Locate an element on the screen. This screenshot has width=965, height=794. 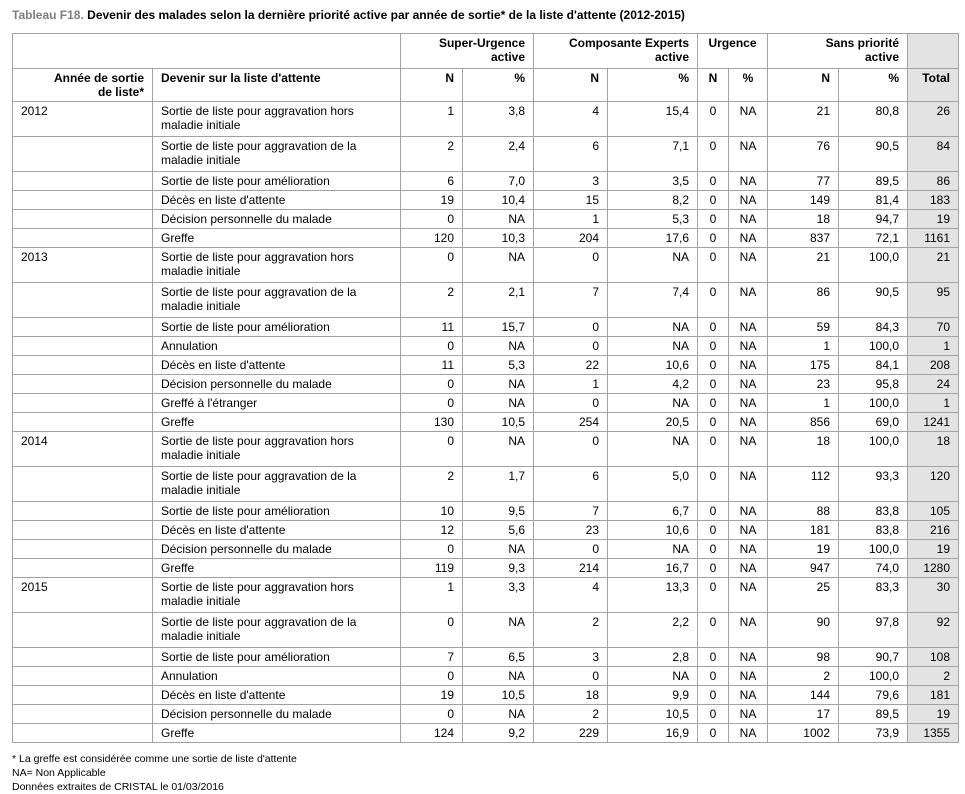
value-cell: 1 is located at coordinates (431, 119).